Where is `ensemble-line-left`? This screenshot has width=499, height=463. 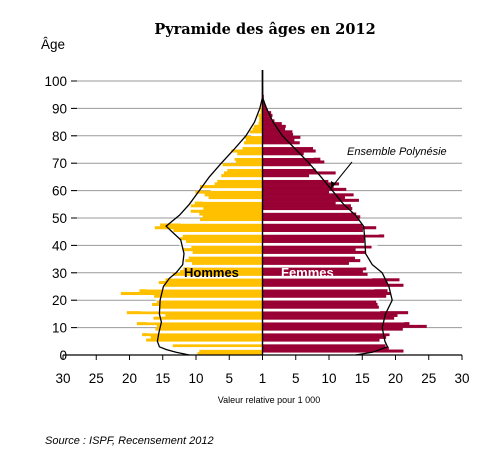
ensemble-line-left is located at coordinates (210, 213).